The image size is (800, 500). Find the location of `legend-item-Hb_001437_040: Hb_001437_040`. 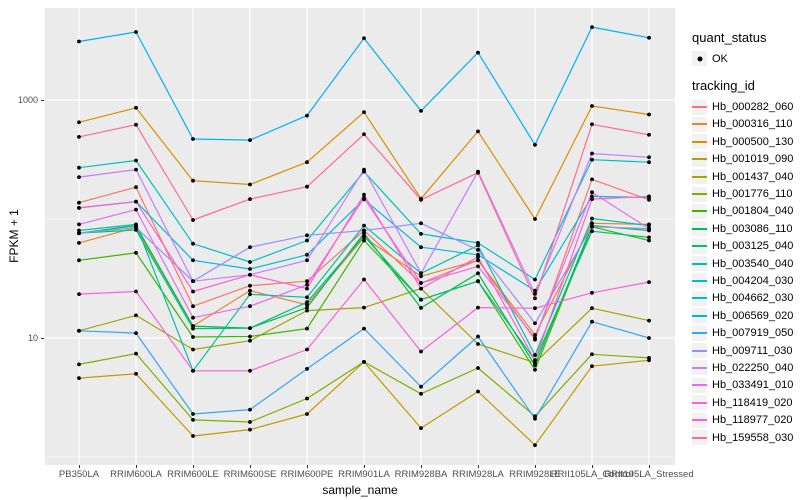

legend-item-Hb_001437_040: Hb_001437_040 is located at coordinates (745, 176).